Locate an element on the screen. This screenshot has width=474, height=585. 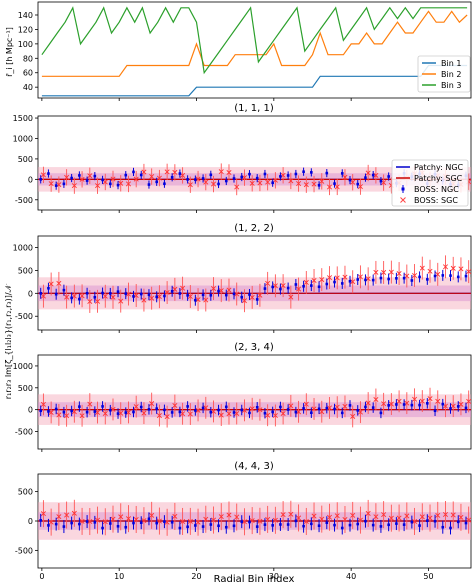
panel-122-title: (1, 2, 2) is located at coordinates (254, 228).